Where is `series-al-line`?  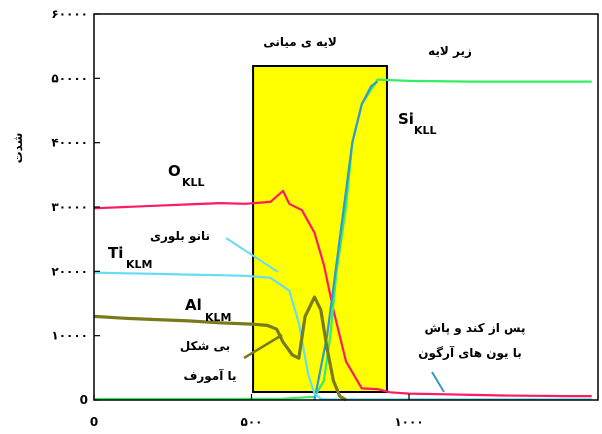 series-al-line is located at coordinates (220, 348).